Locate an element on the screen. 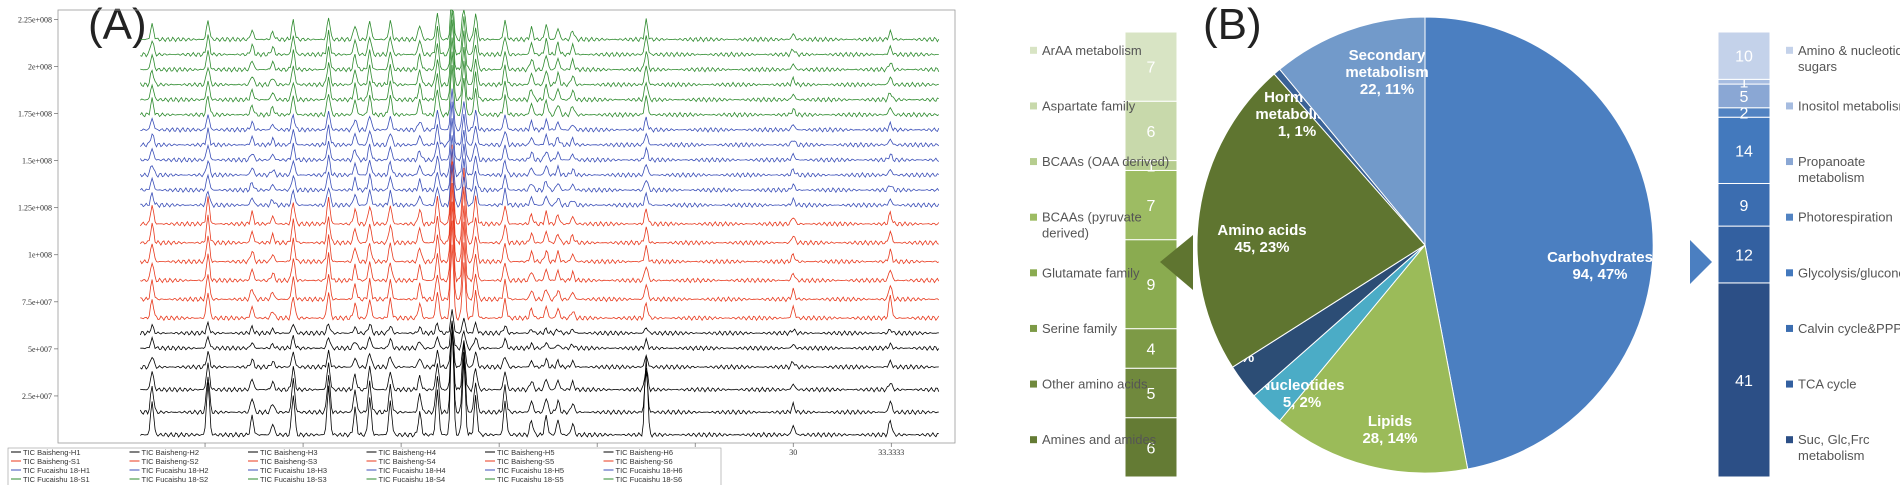 The width and height of the screenshot is (1900, 485). legend-label: Amines and amides is located at coordinates (1099, 439).